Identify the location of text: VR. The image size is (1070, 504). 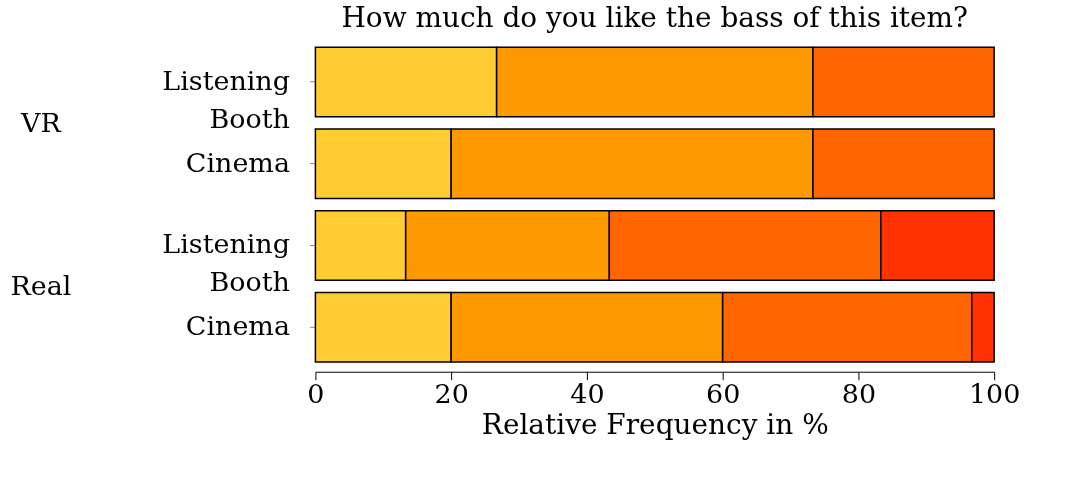
(41, 122).